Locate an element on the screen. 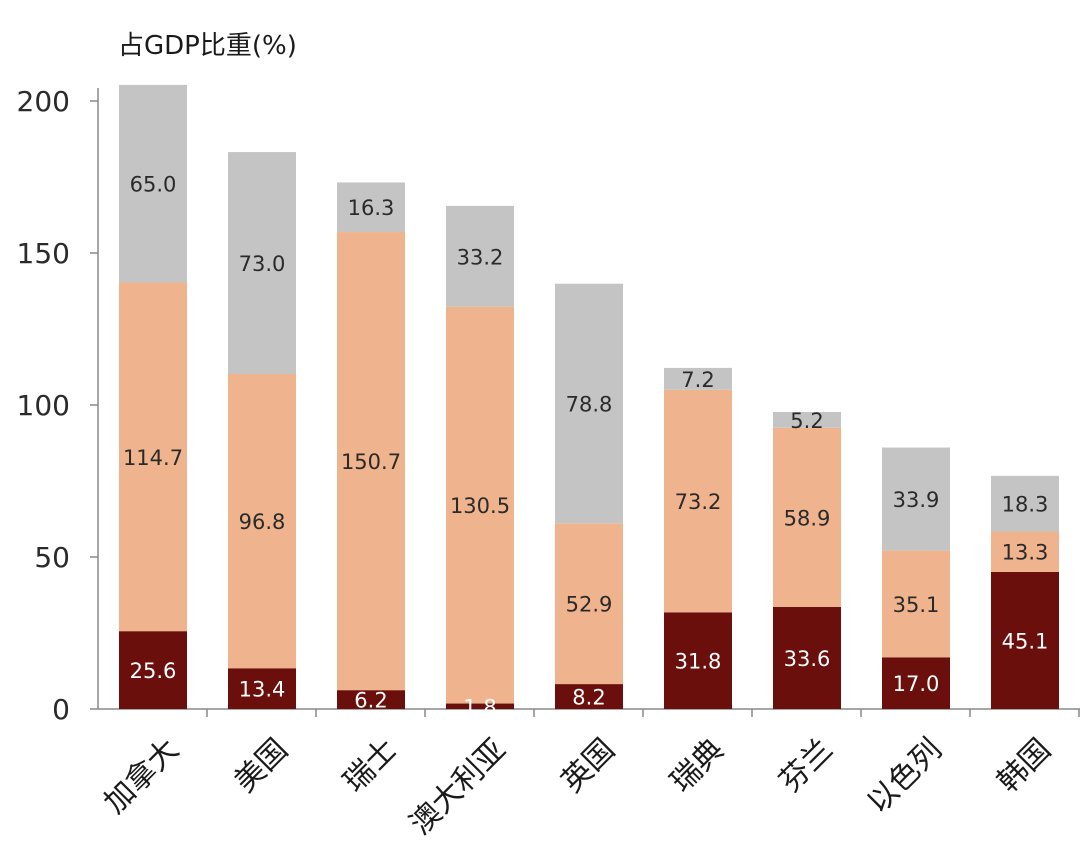 The image size is (1080, 865). data-label: 130.5 is located at coordinates (480, 506).